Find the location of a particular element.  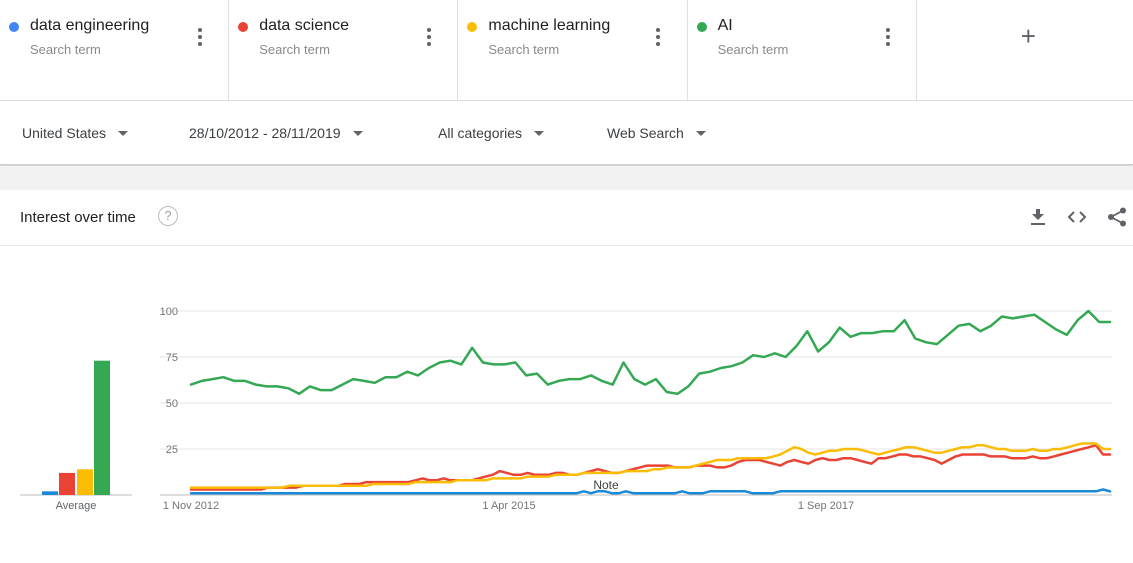

date-range-label: 28/10/2012 - 28/11/2019 is located at coordinates (265, 133).